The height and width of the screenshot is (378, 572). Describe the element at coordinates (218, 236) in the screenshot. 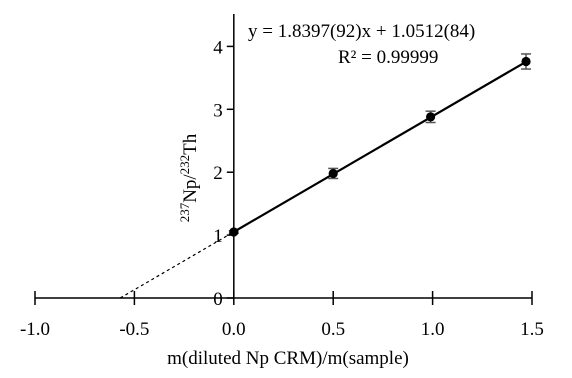

I see `y-tick-label: 1` at that location.